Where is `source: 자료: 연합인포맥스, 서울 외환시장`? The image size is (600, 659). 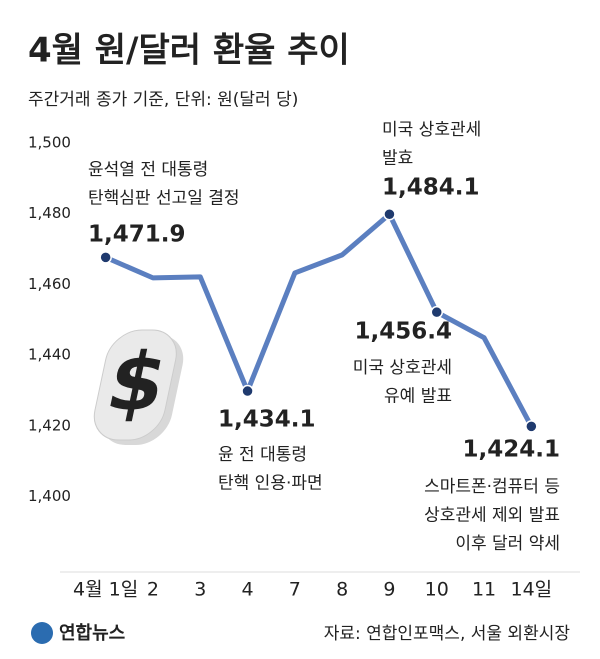
source: 자료: 연합인포맥스, 서울 외환시장 is located at coordinates (447, 634).